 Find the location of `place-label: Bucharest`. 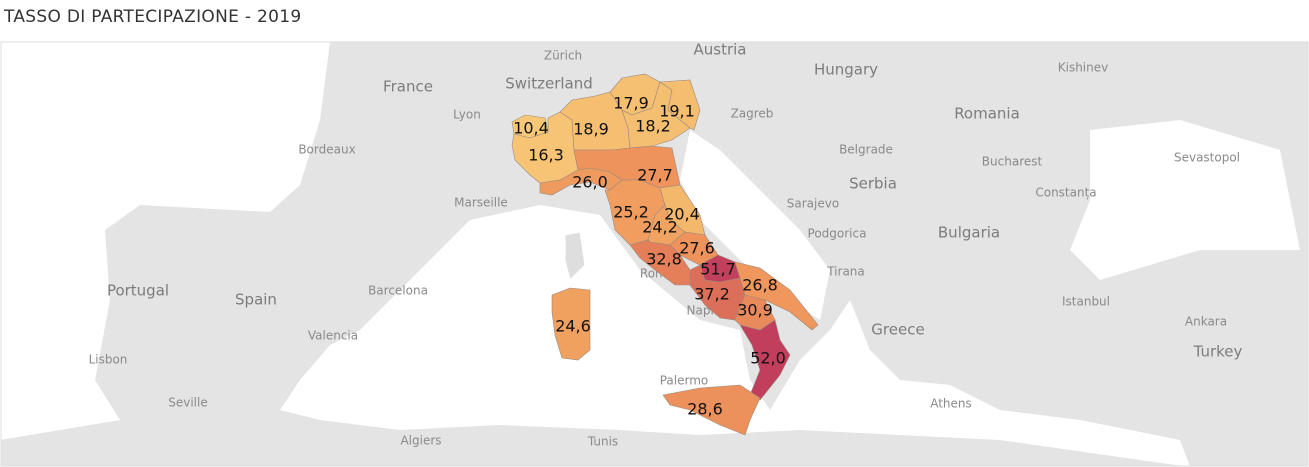

place-label: Bucharest is located at coordinates (1012, 162).